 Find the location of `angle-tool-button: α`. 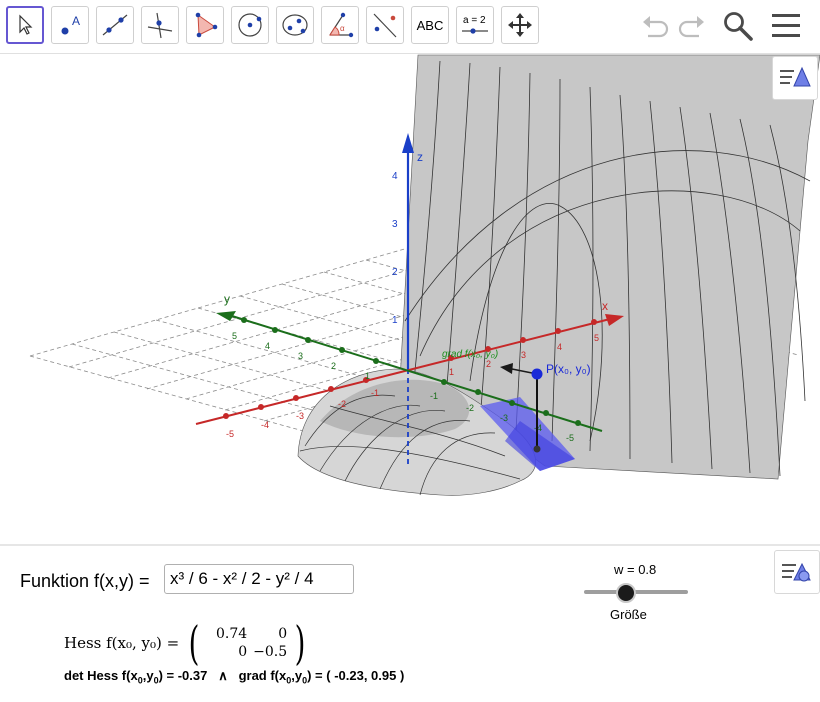

angle-tool-button: α is located at coordinates (340, 25).